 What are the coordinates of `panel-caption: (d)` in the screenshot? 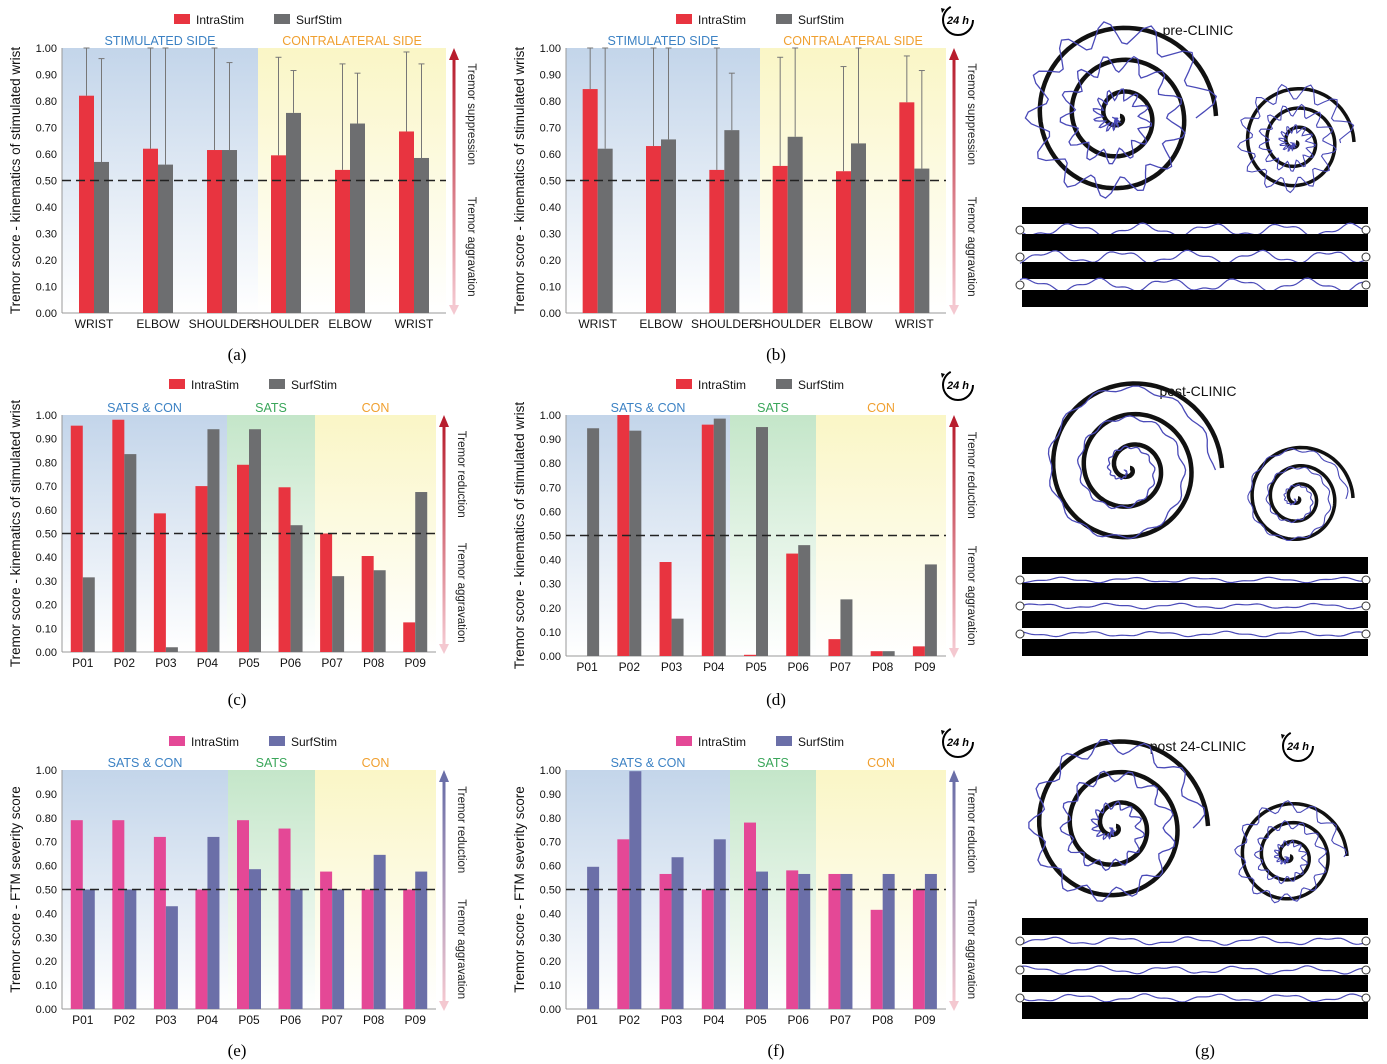 It's located at (776, 699).